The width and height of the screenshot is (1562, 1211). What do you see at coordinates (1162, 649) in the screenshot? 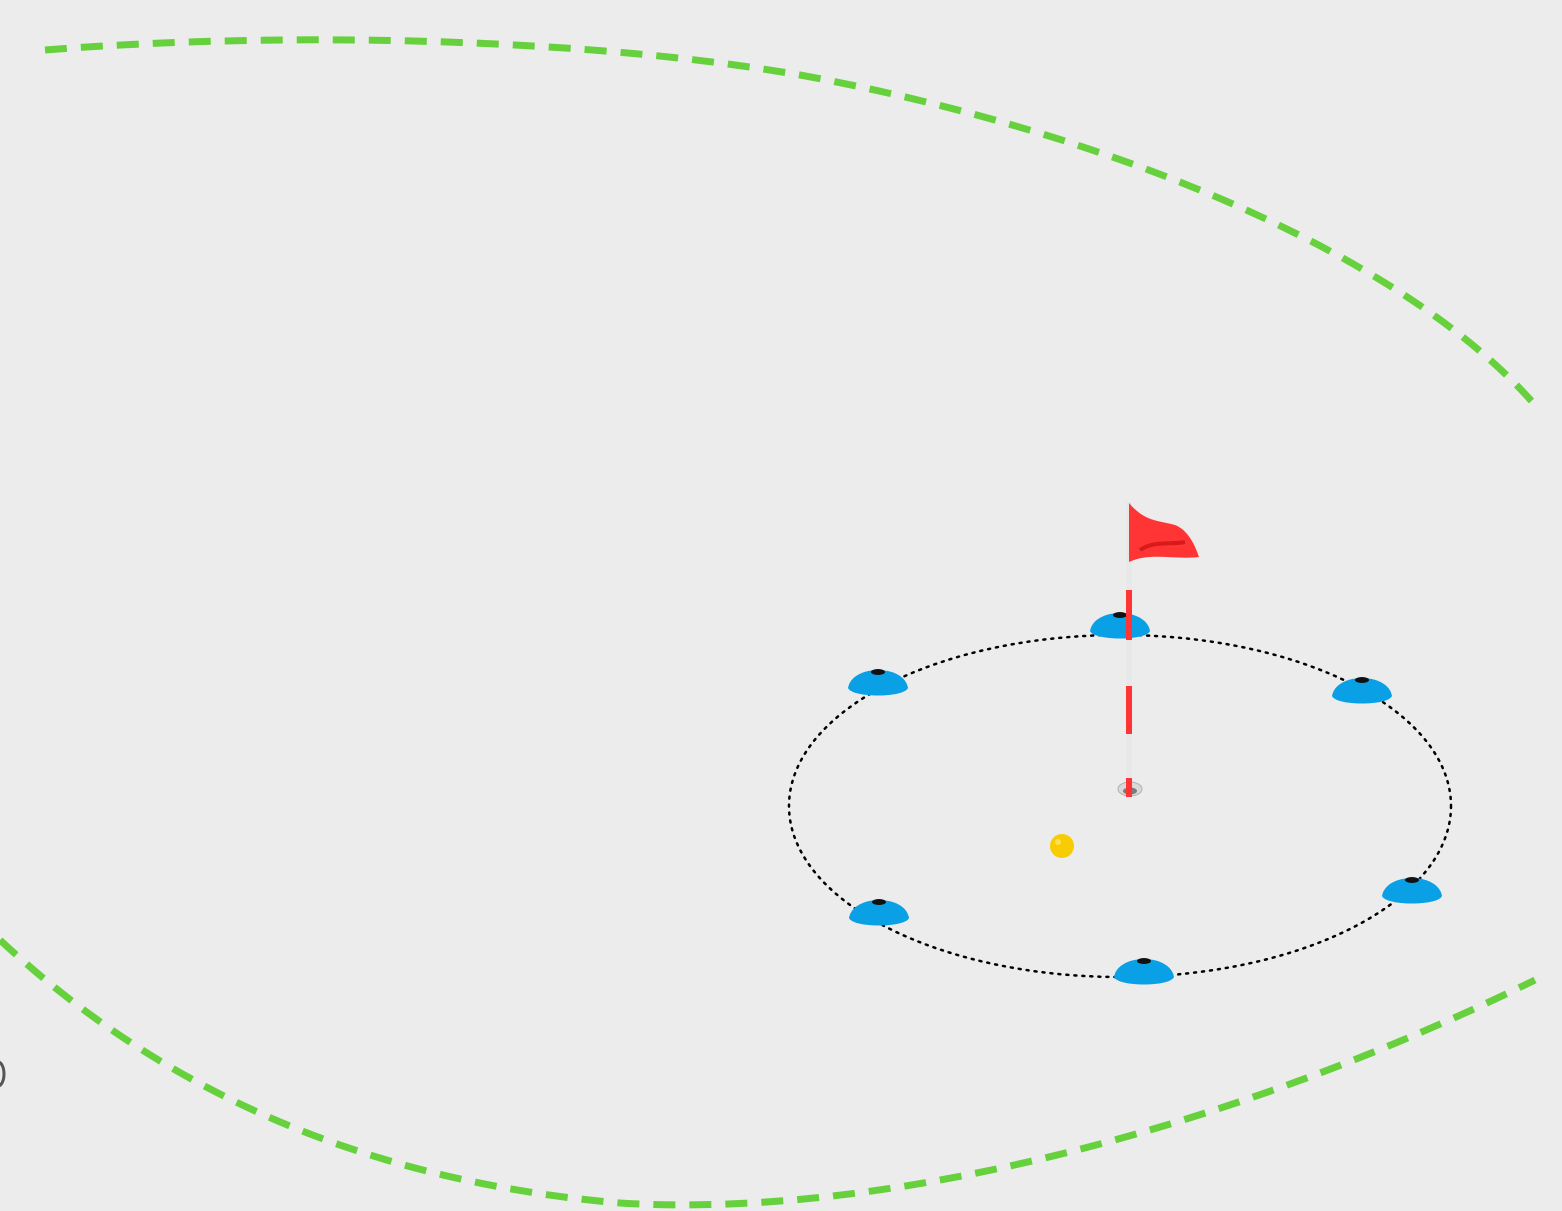
I see `flag-icon` at bounding box center [1162, 649].